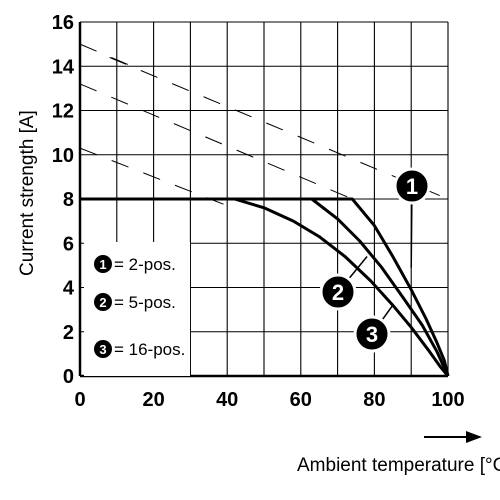 The height and width of the screenshot is (500, 500). I want to click on y-tick-label: 10, so click(63, 156).